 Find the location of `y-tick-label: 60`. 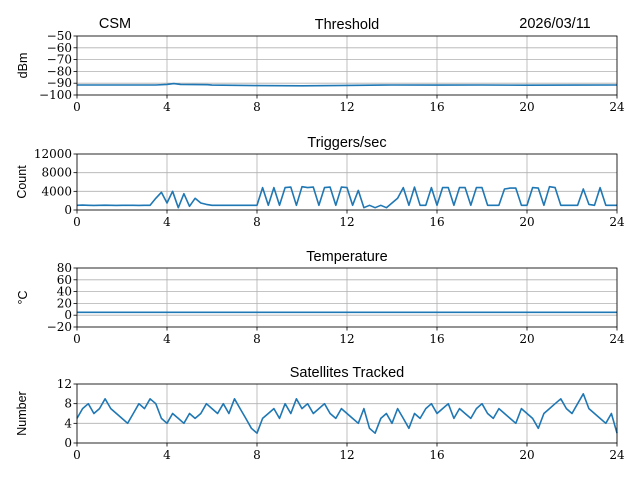

y-tick-label: 60 is located at coordinates (64, 280).